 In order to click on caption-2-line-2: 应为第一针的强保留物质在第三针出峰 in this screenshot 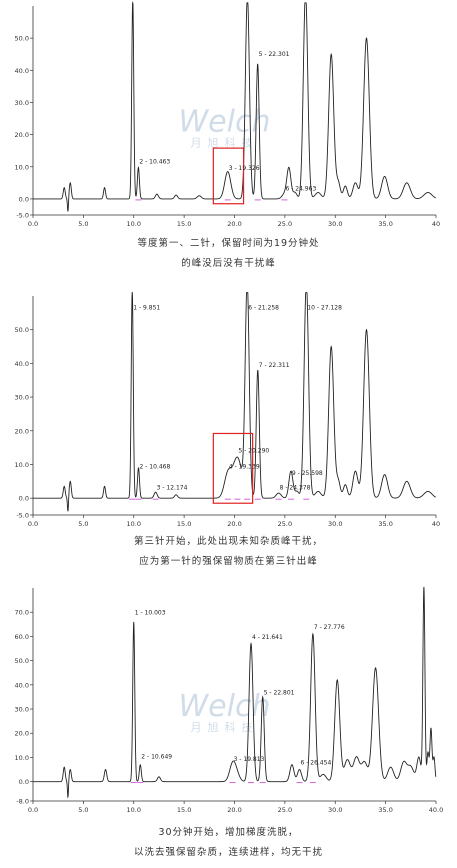, I will do `click(228, 561)`.